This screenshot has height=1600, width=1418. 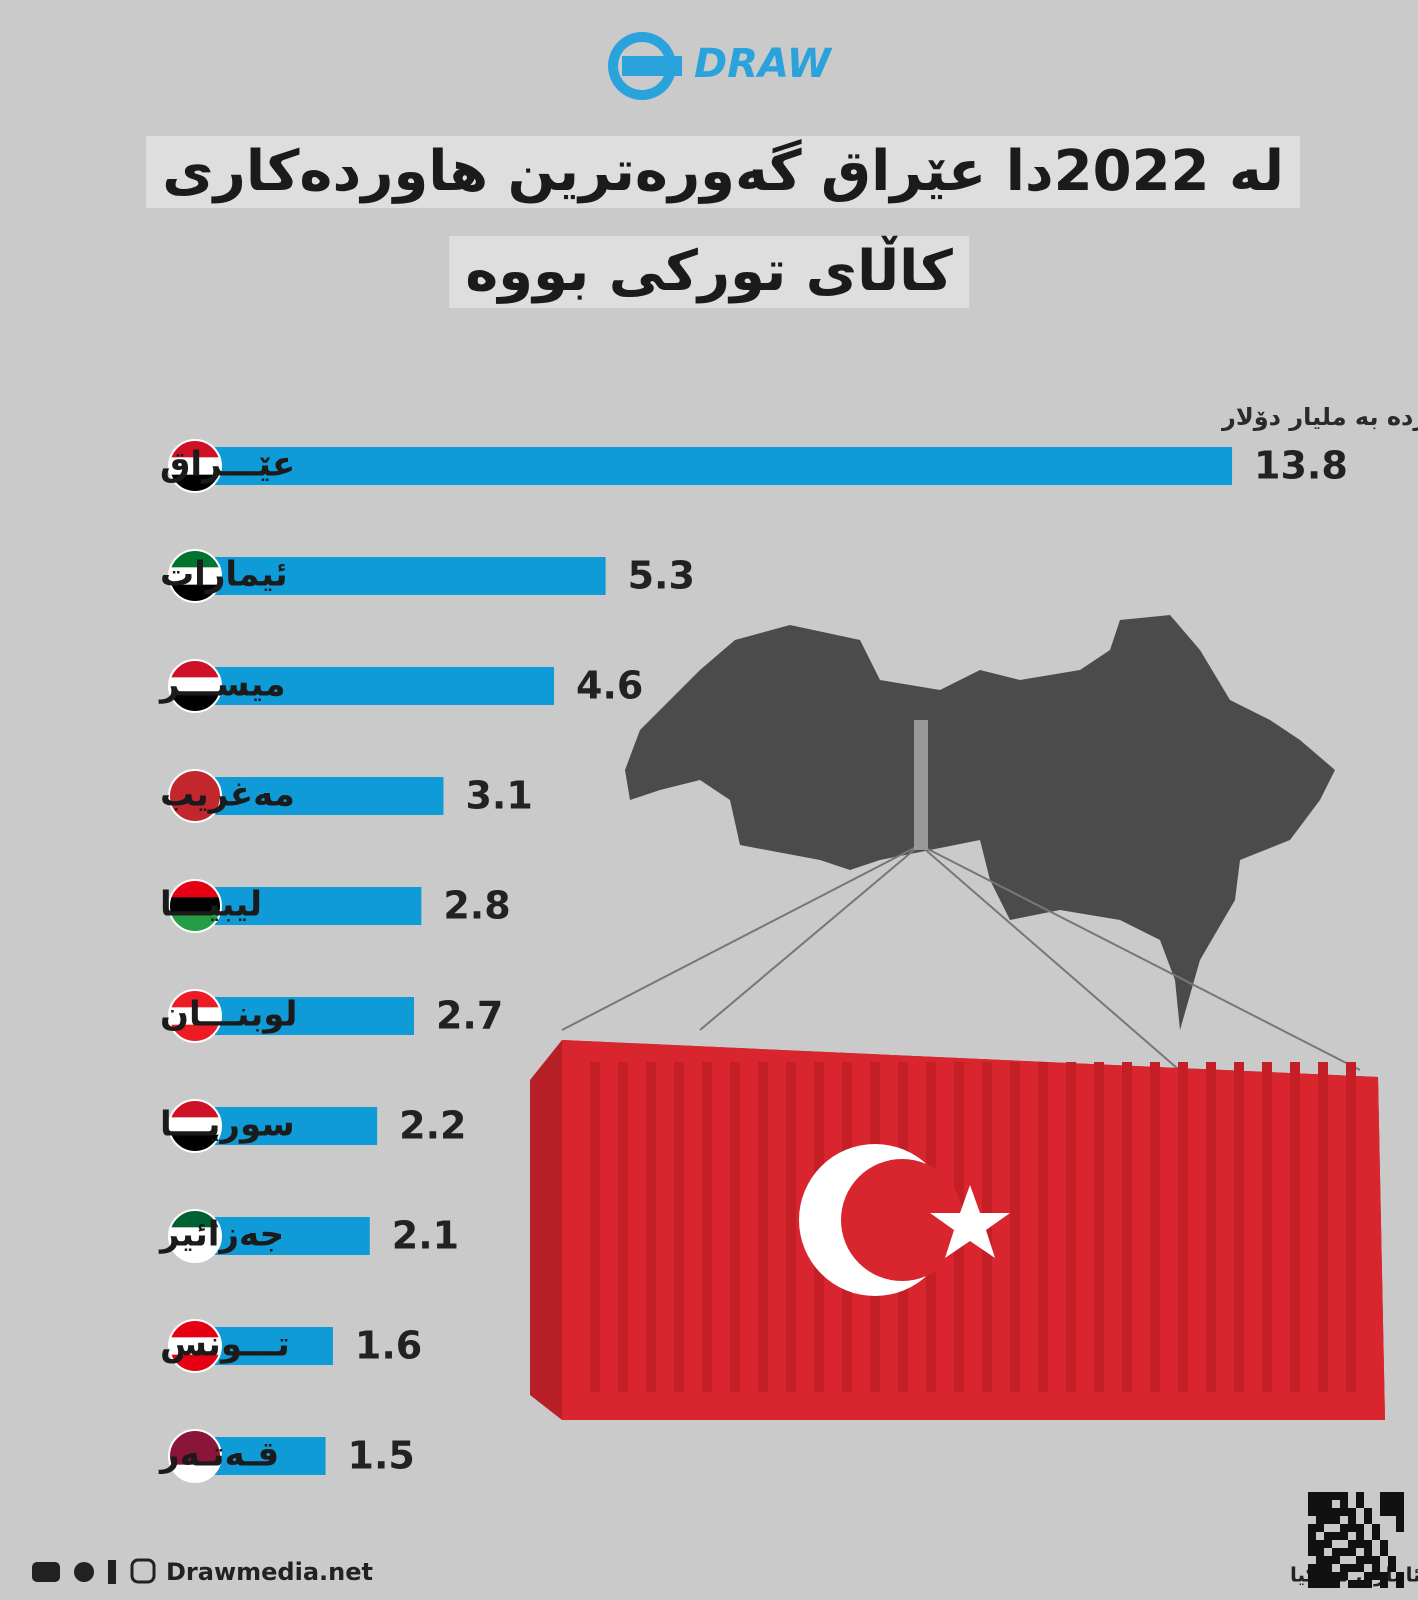 I want to click on subtitle: قەبارەی هاوردە بە ملیار دۆلار, so click(x=1319, y=417).